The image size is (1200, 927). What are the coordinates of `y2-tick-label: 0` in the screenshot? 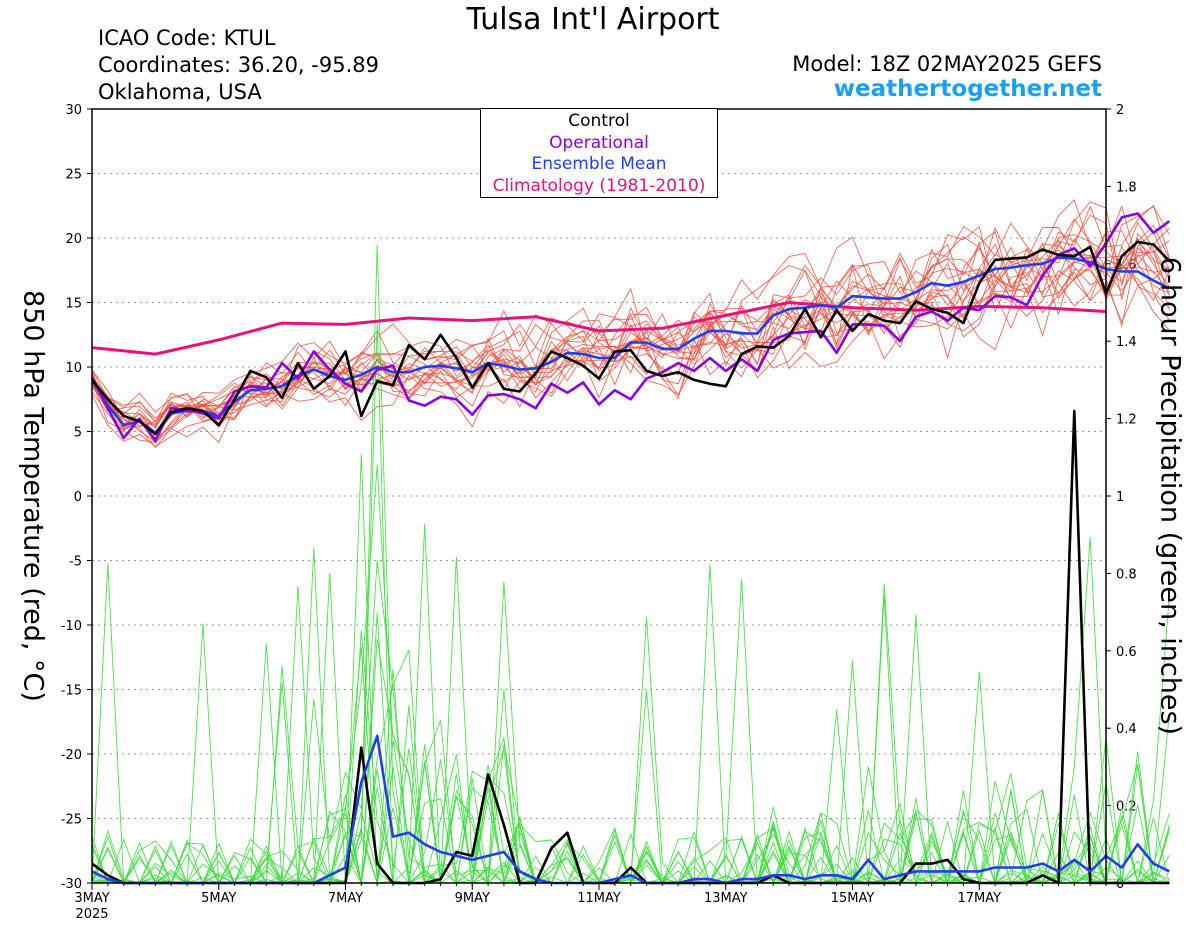 It's located at (1120, 884).